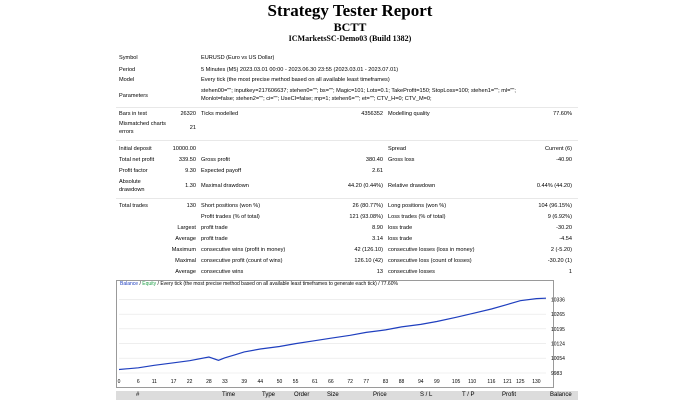 This screenshot has width=700, height=400. Describe the element at coordinates (127, 70) in the screenshot. I see `period-label: Period` at that location.